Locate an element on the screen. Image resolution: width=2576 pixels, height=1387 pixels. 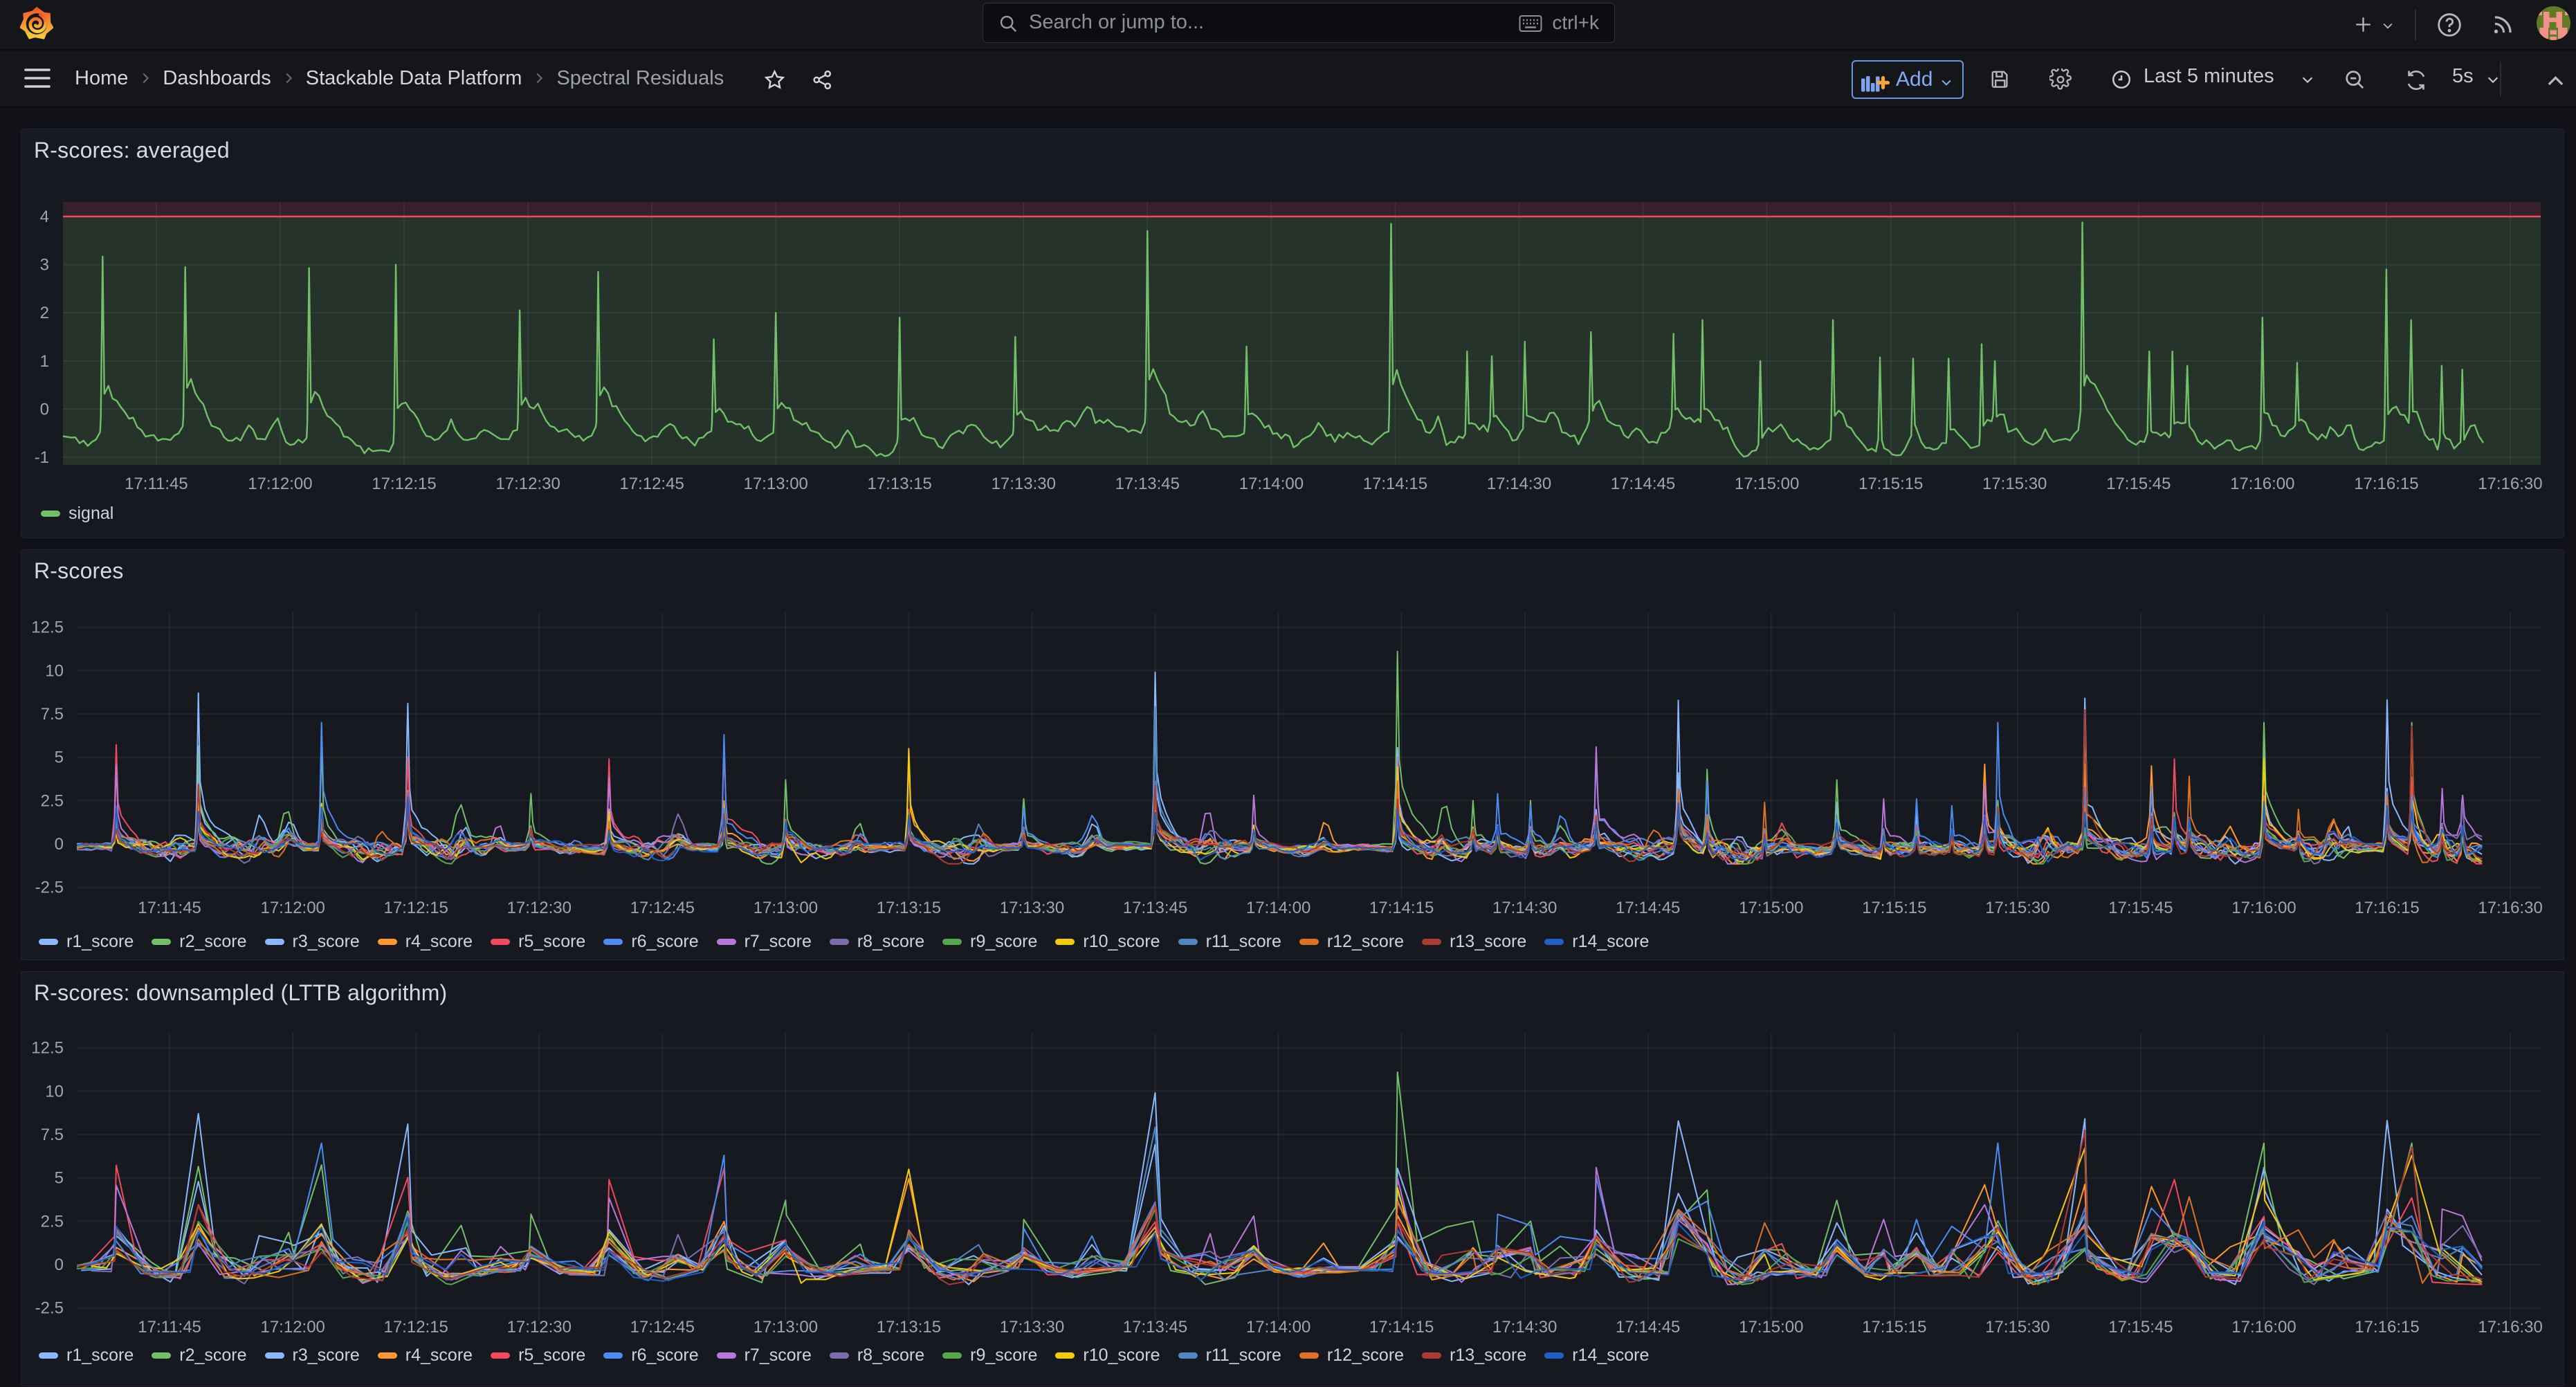
svg-text: 3 is located at coordinates (45, 265).